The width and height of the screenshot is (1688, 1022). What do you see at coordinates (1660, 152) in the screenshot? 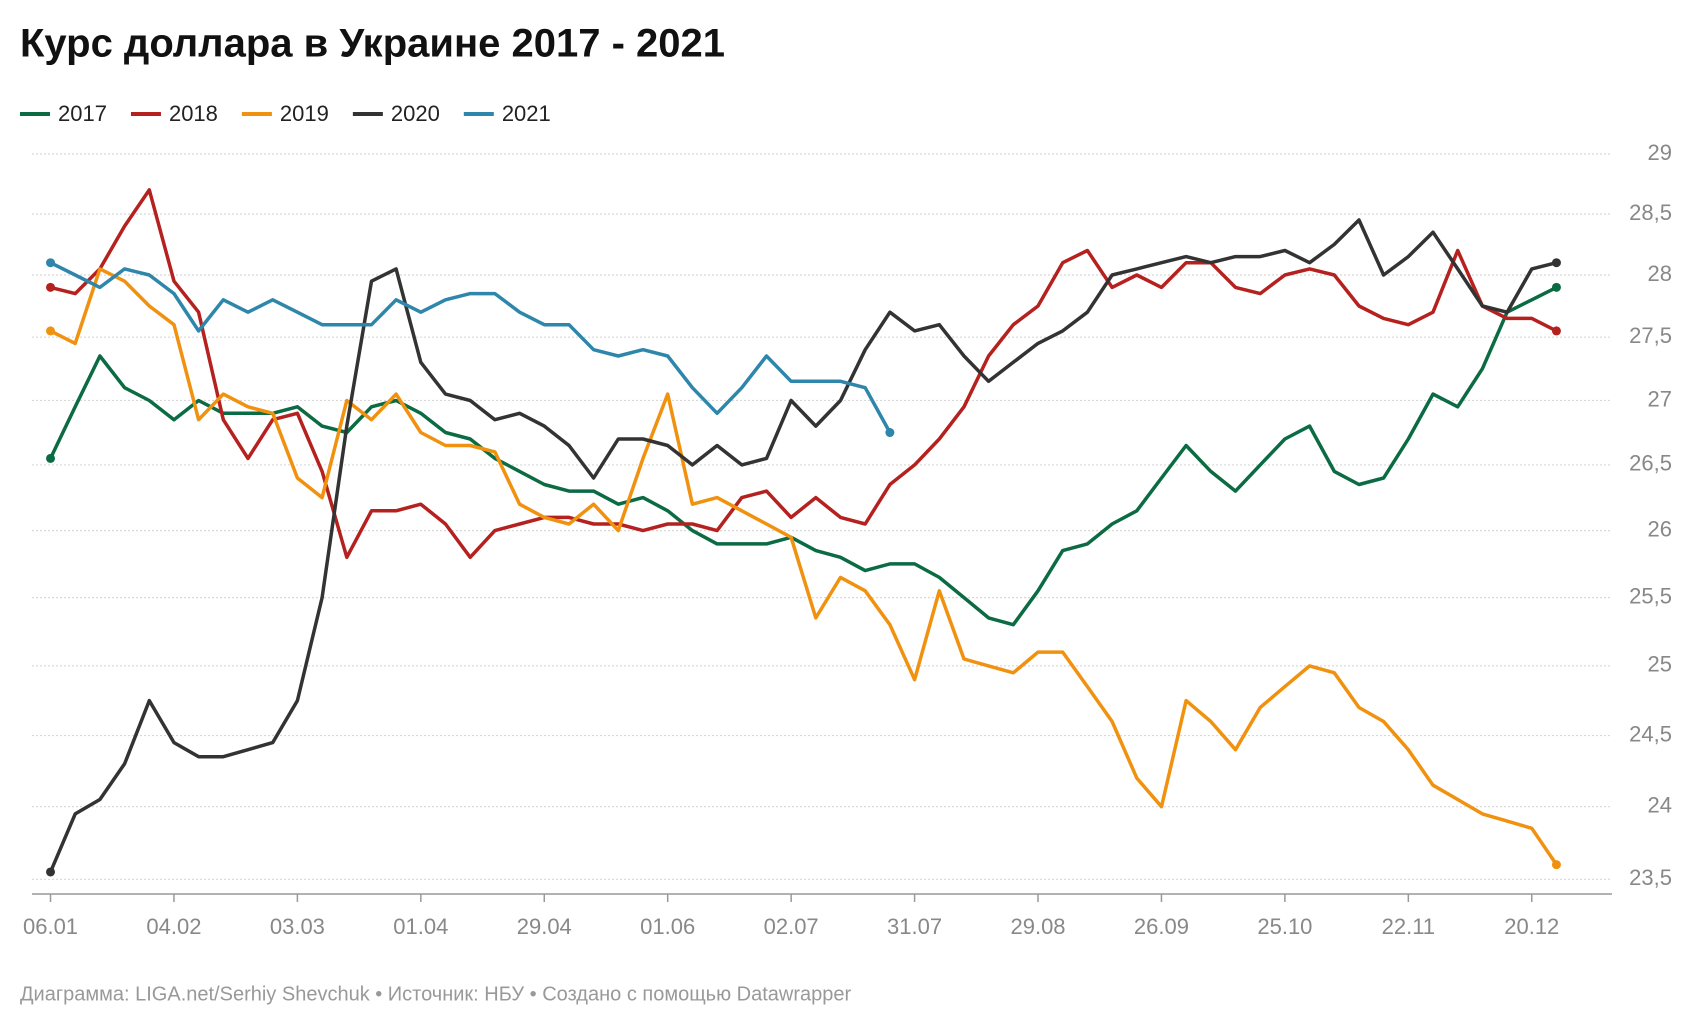
I see `y-tick-label: 29` at bounding box center [1660, 152].